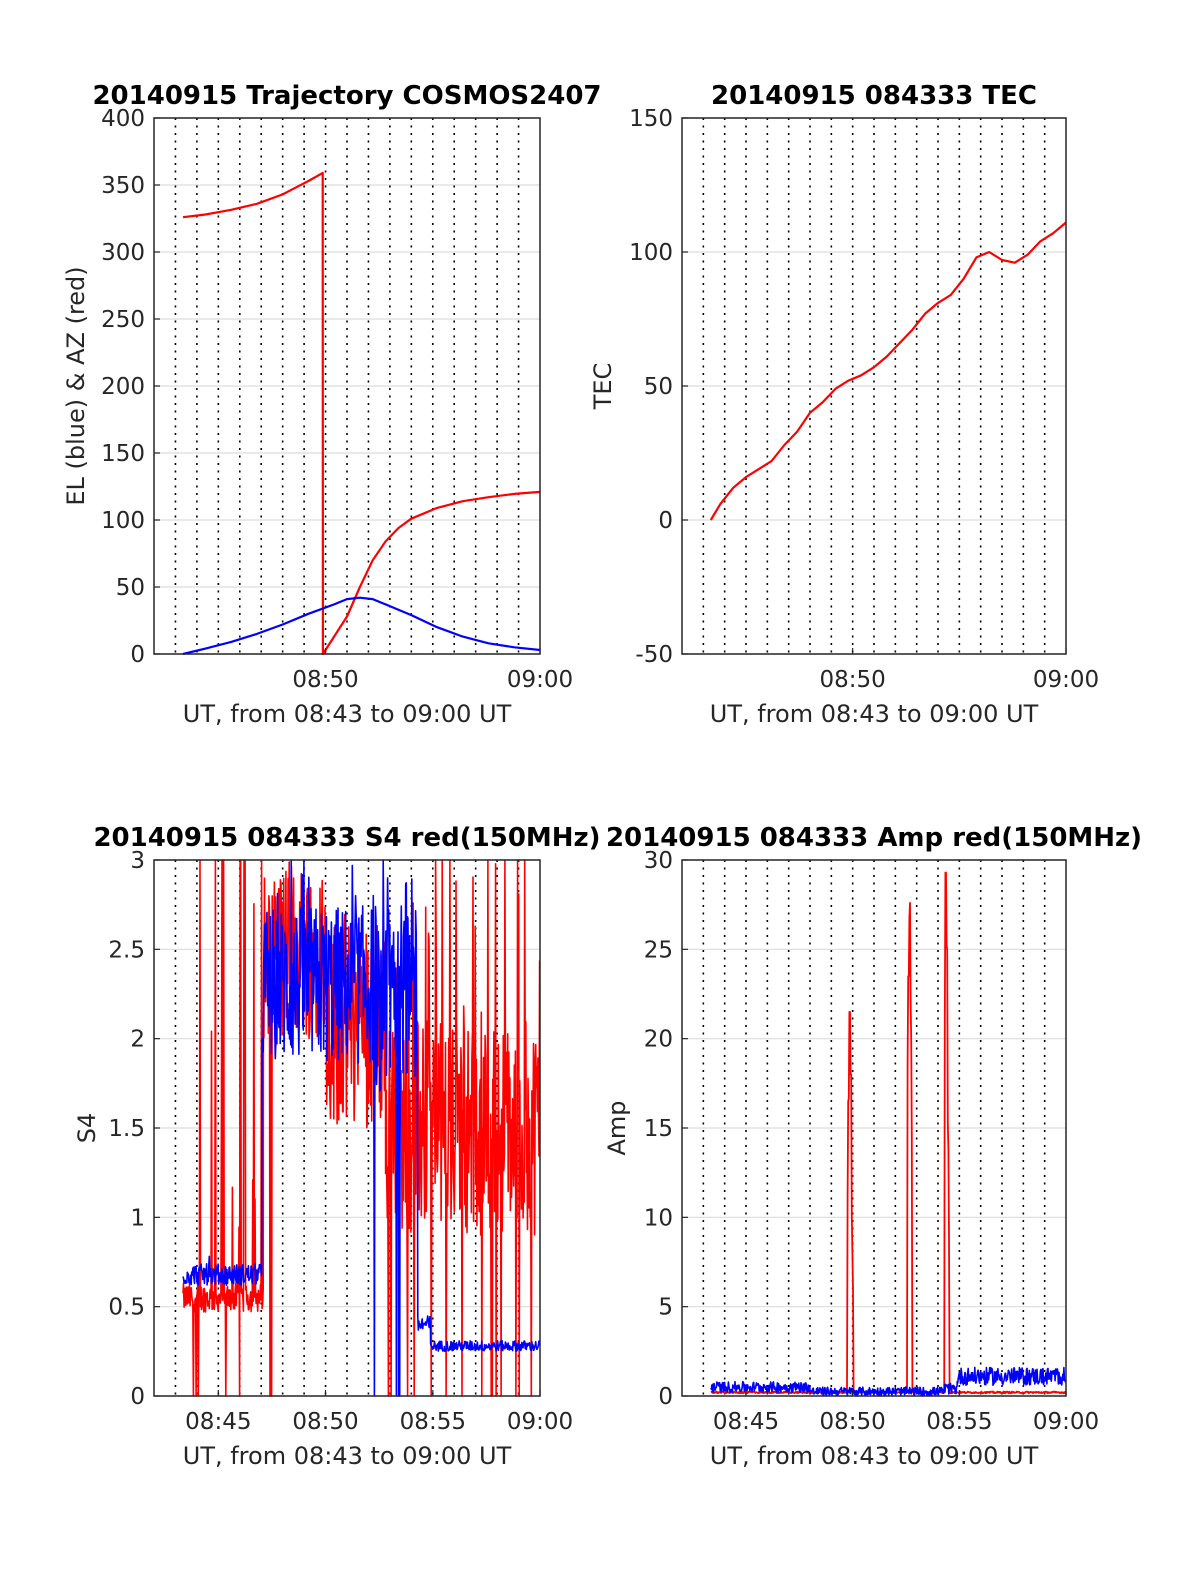  I want to click on s4-y-tick-label-5: 2.5, so click(126, 950).